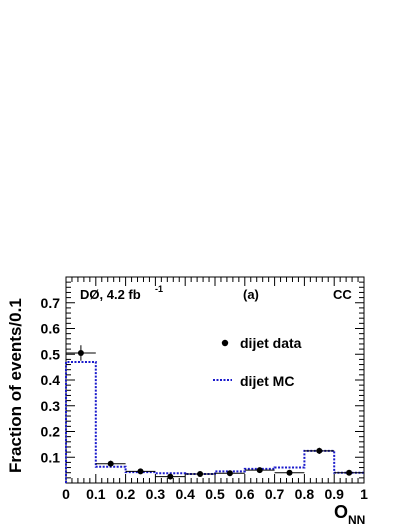 This screenshot has width=407, height=527. I want to click on legend-data-label: dijet data, so click(271, 343).